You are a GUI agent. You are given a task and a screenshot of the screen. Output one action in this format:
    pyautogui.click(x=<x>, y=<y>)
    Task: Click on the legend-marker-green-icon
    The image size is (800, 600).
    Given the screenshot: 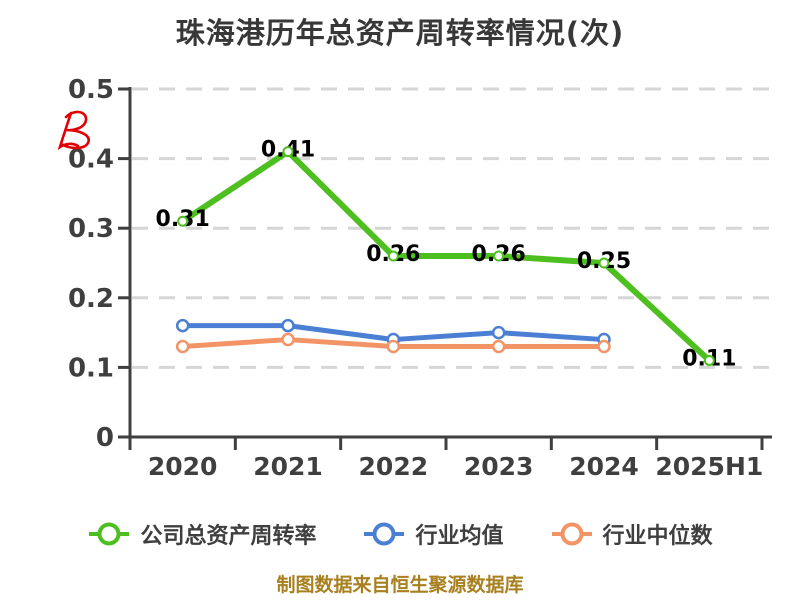 What is the action you would take?
    pyautogui.click(x=109, y=534)
    